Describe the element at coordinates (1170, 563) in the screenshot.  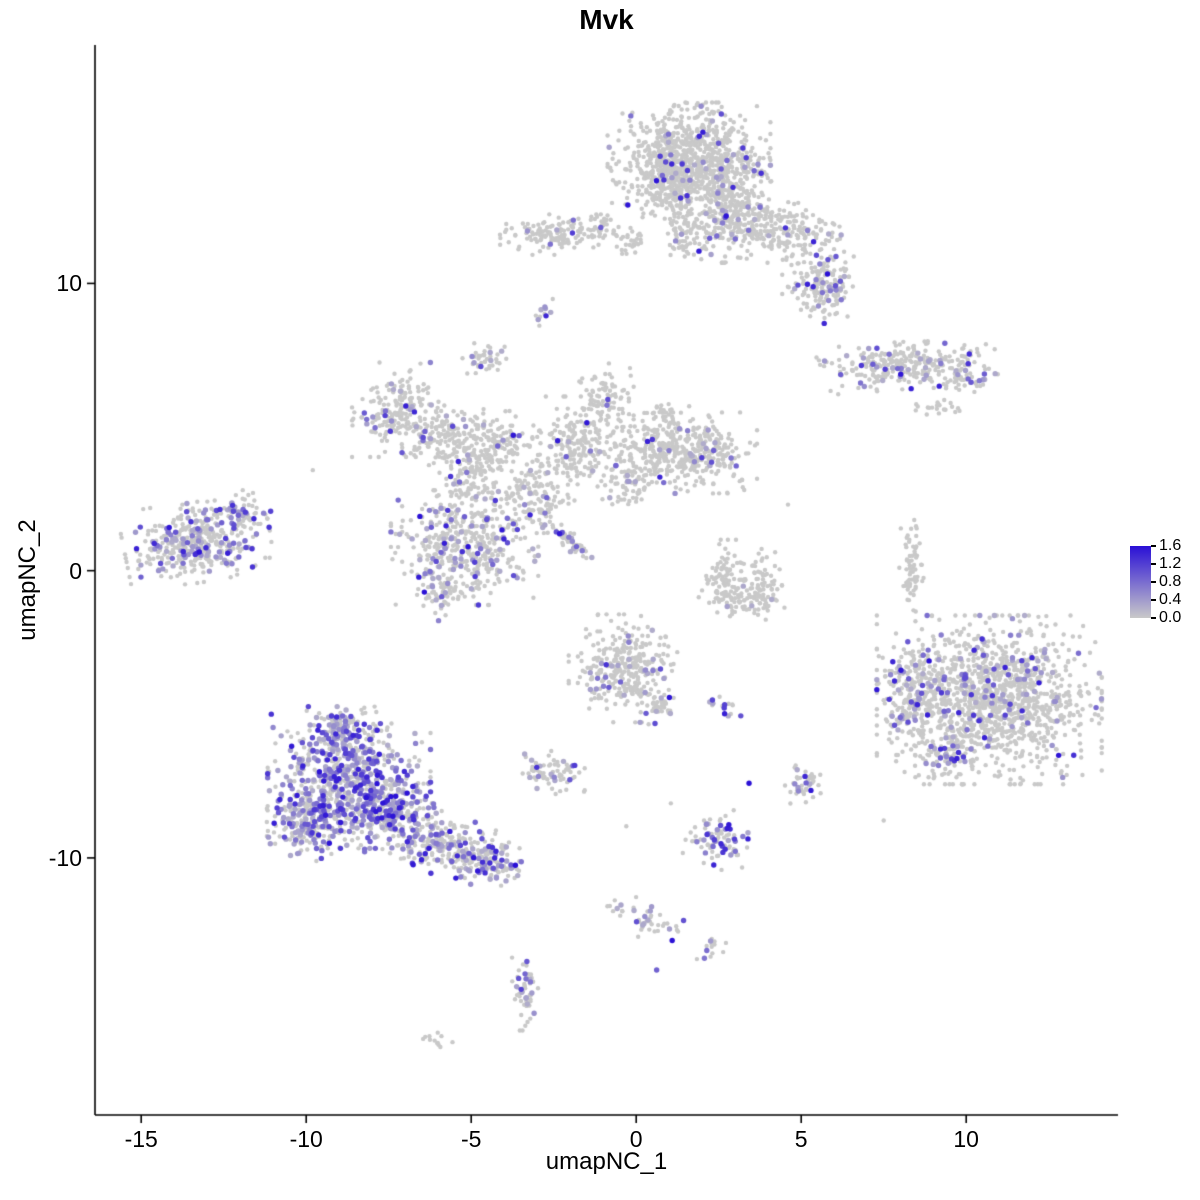
I see `legend-tick-label: 1.2` at that location.